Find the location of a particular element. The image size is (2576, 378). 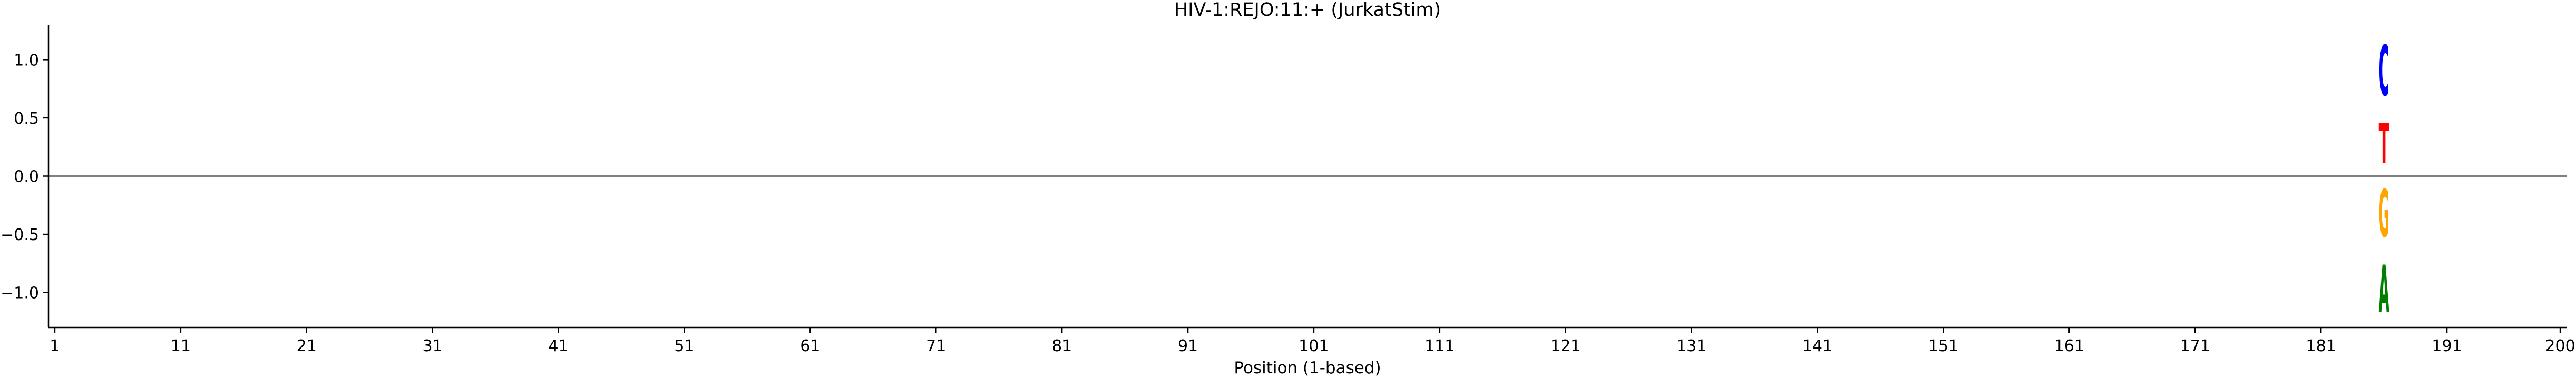

x-tick-label: 61 is located at coordinates (810, 346).